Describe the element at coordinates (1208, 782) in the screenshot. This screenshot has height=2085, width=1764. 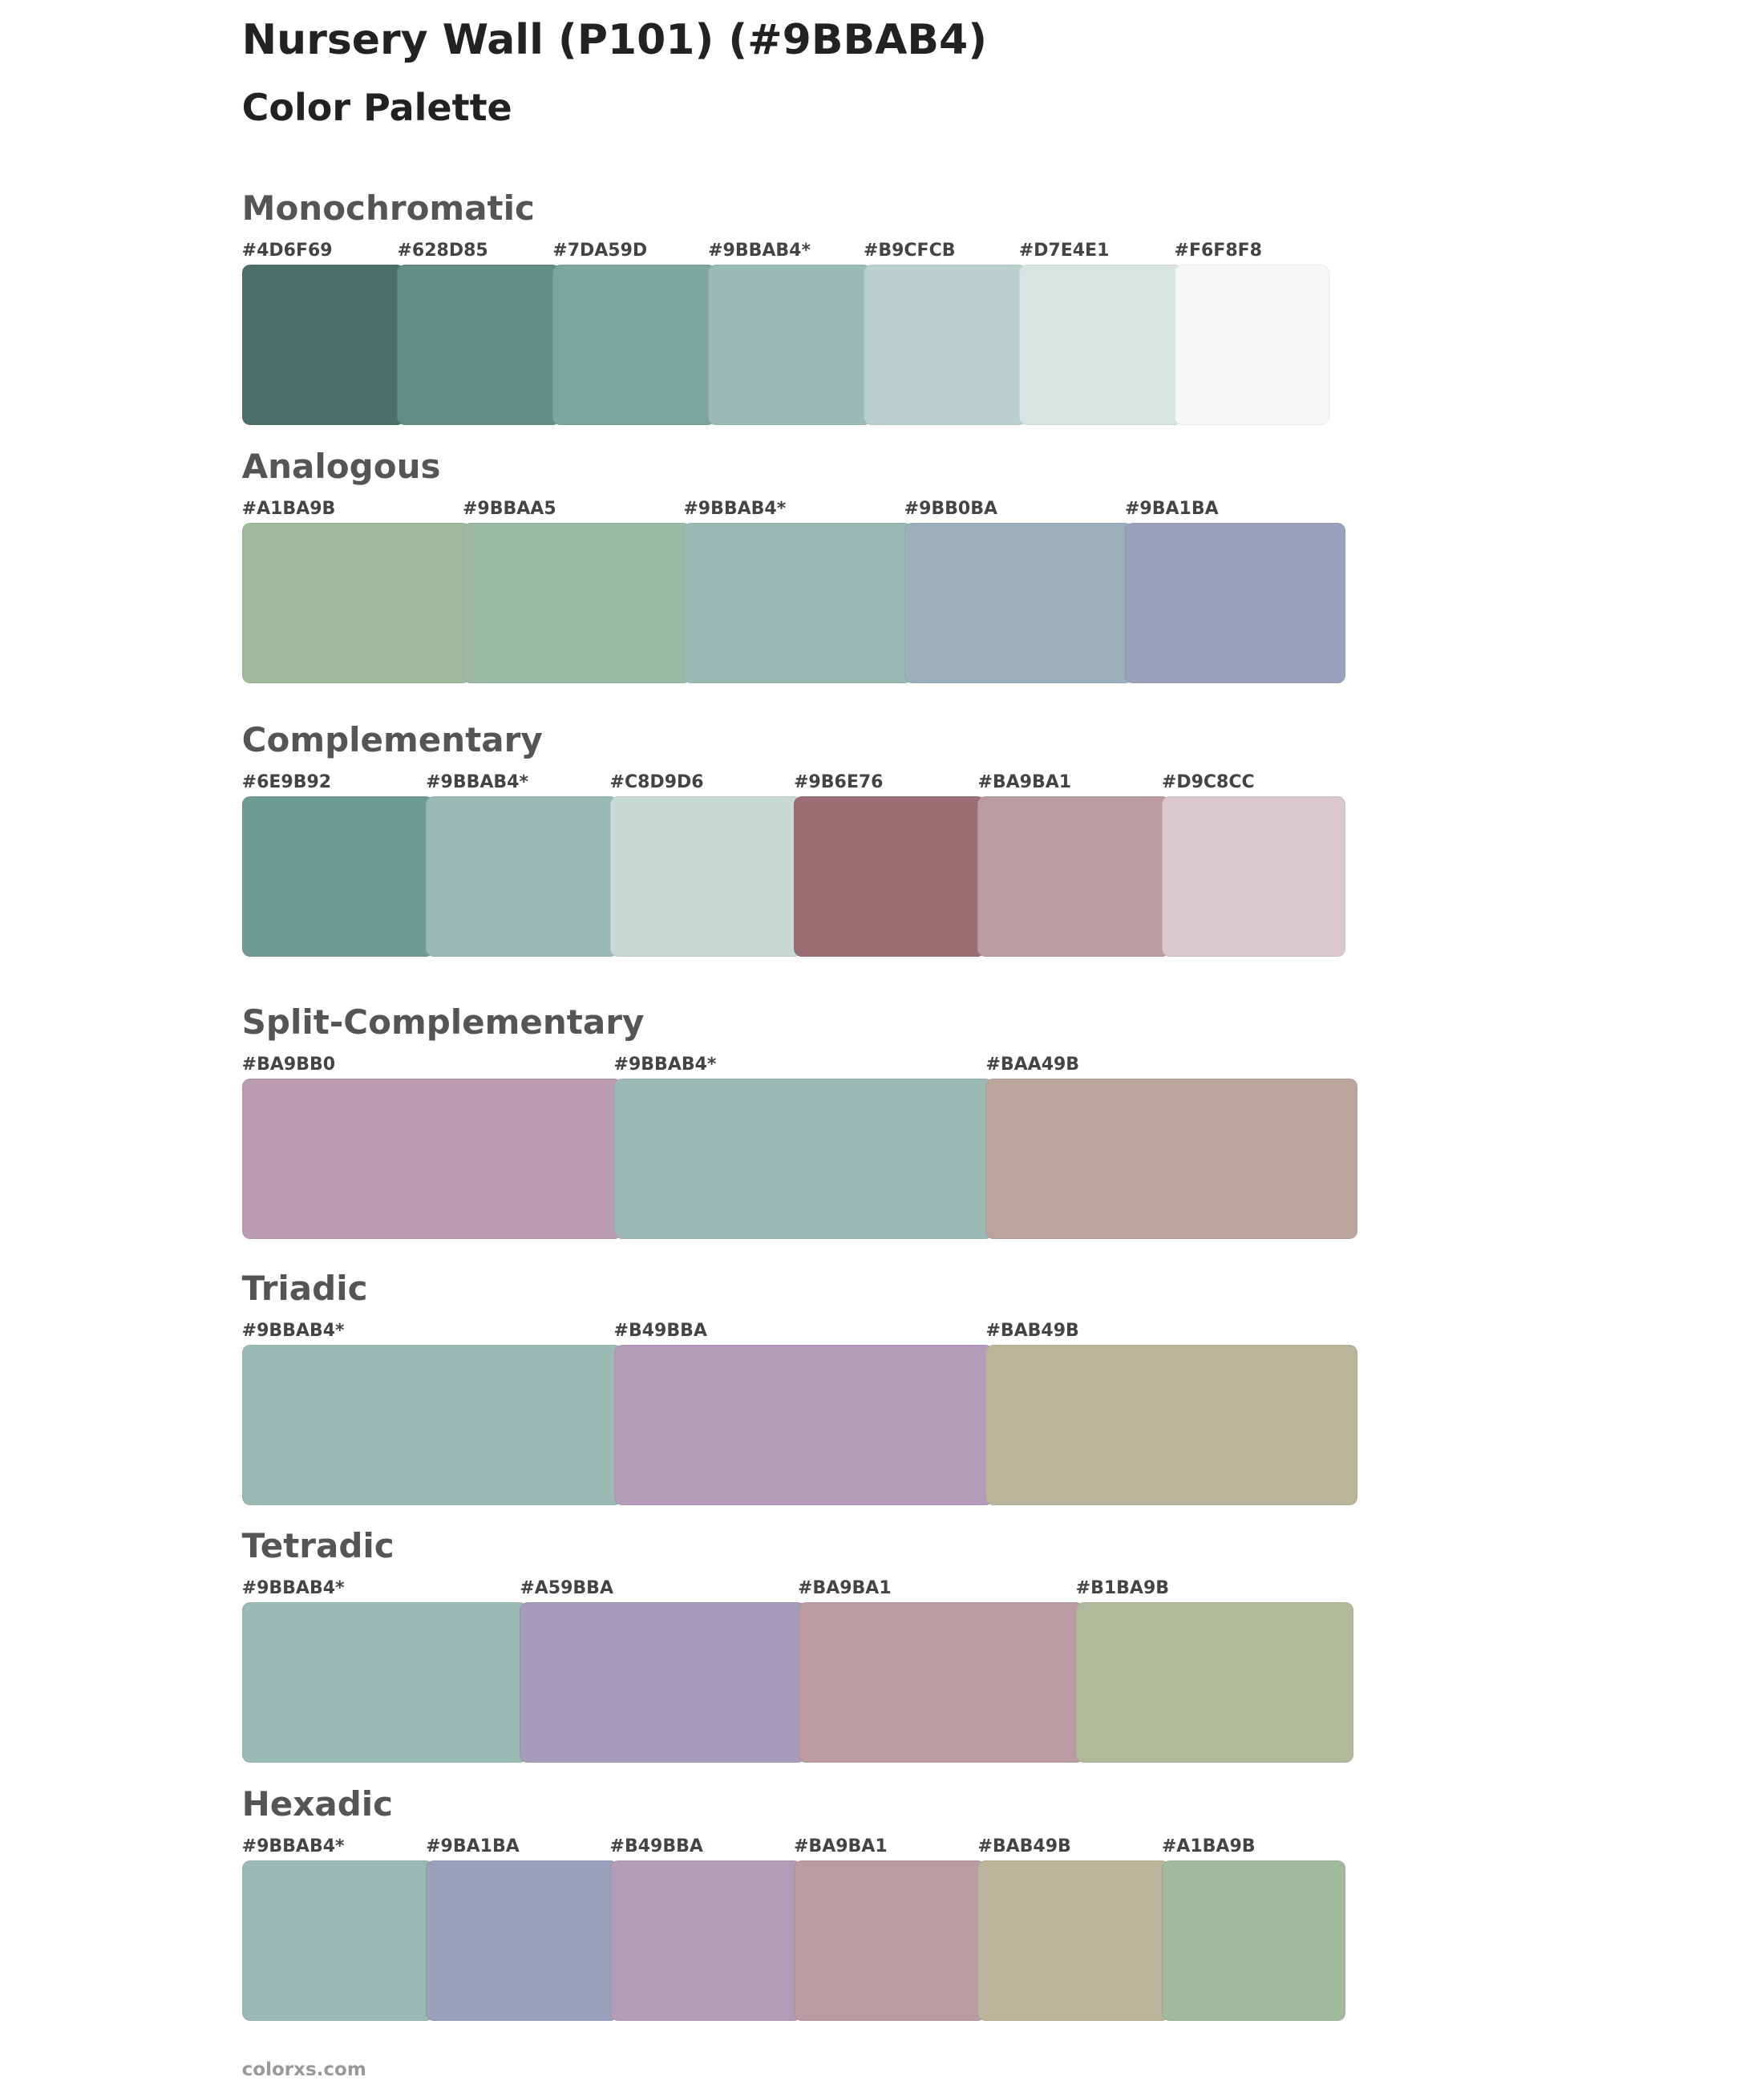
I see `swatch-label: #D9C8CC` at that location.